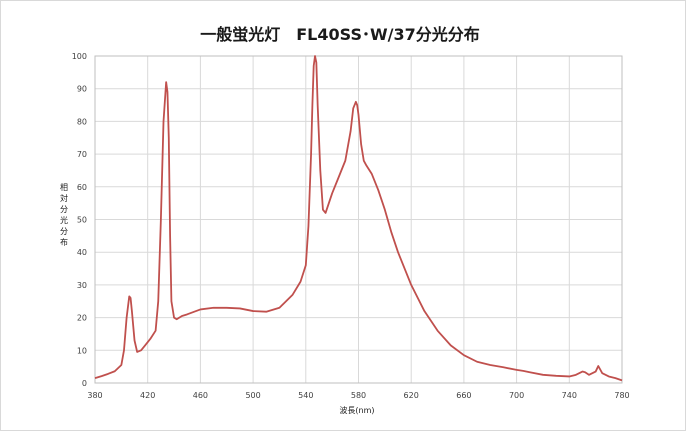 Image resolution: width=686 pixels, height=431 pixels. What do you see at coordinates (516, 395) in the screenshot?
I see `x-tick-label: 700` at bounding box center [516, 395].